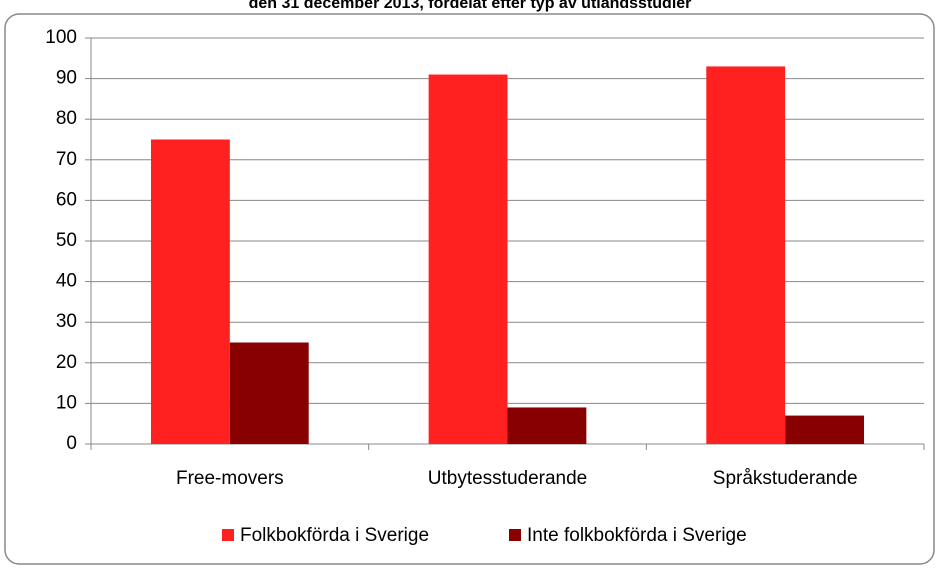  Describe the element at coordinates (66, 321) in the screenshot. I see `y-tick-label: 30` at that location.